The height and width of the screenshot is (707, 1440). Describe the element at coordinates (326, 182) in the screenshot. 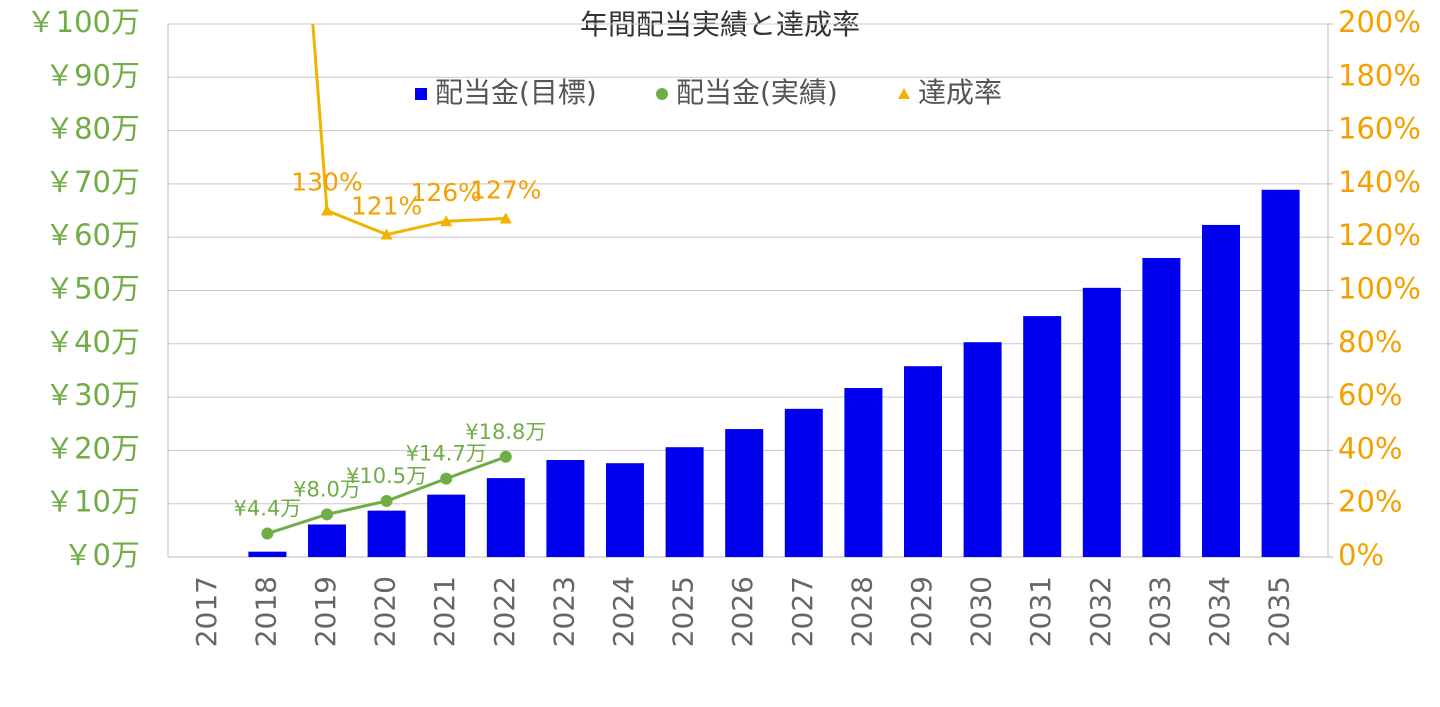

I see `data-label: 130%` at that location.